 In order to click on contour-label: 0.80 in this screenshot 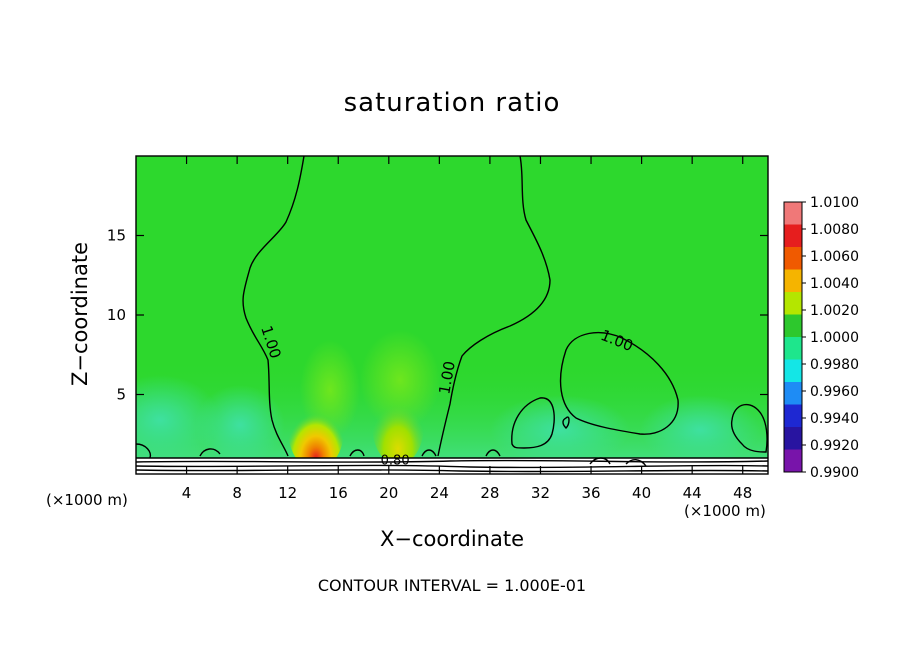, I will do `click(395, 460)`.